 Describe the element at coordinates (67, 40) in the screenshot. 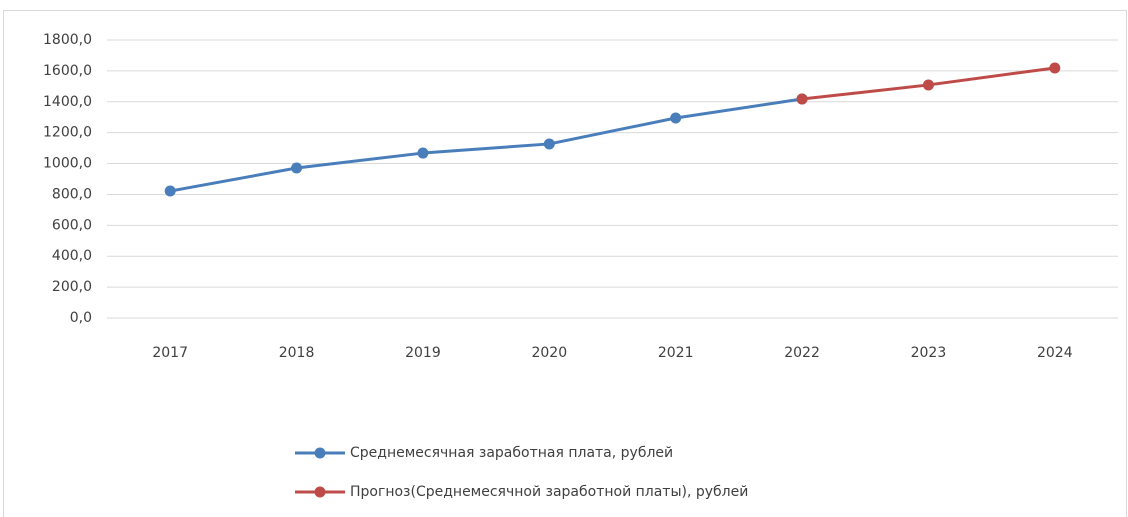

I see `y-tick-label: 1800,0` at that location.